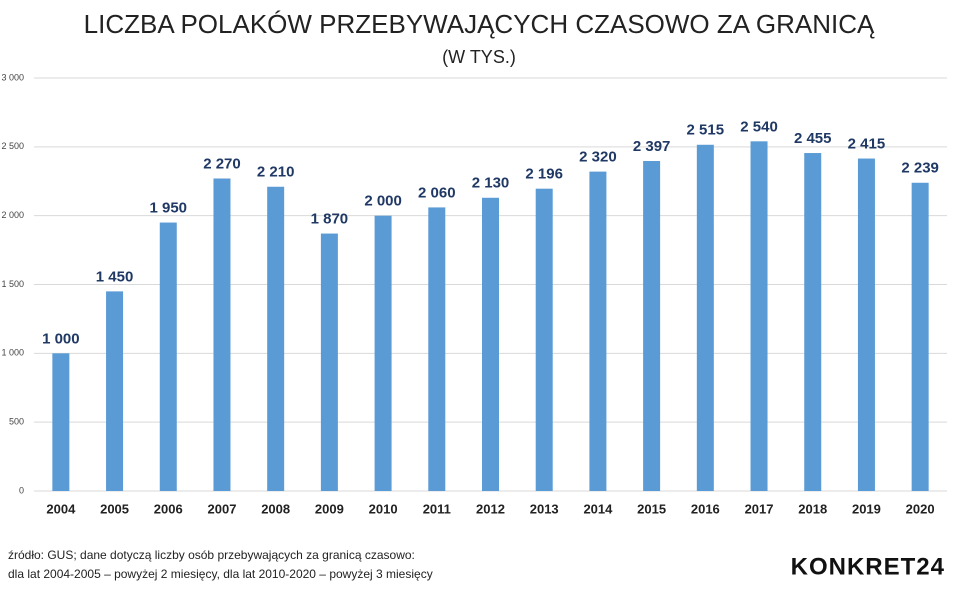 Image resolution: width=959 pixels, height=592 pixels. I want to click on y-tick-label: 500, so click(16, 422).